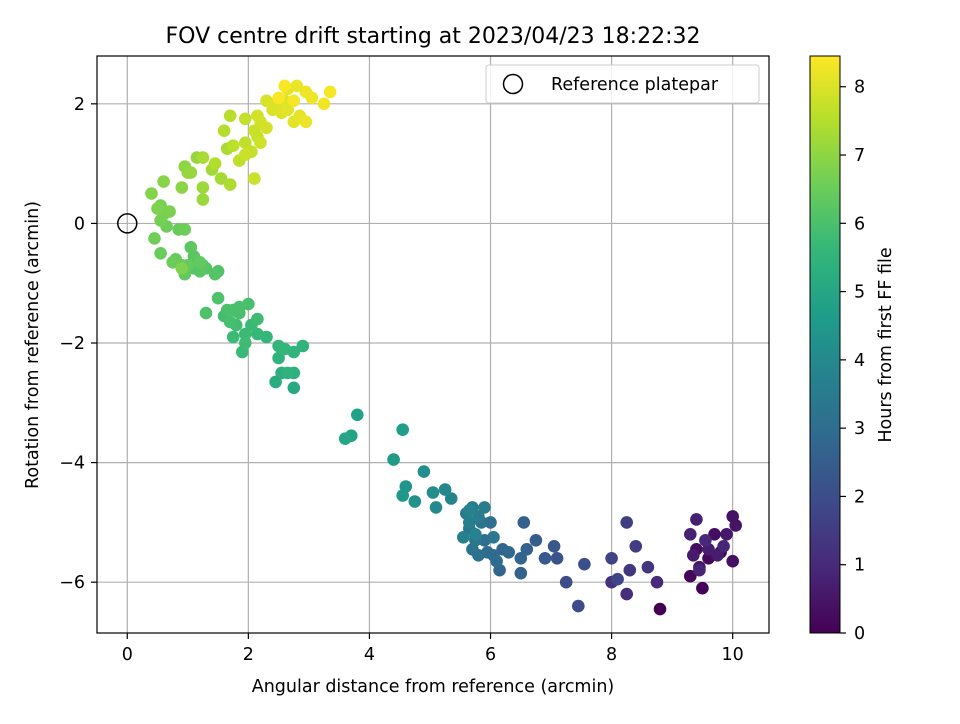 Image resolution: width=960 pixels, height=724 pixels. What do you see at coordinates (611, 655) in the screenshot?
I see `x-tick-label: 8` at bounding box center [611, 655].